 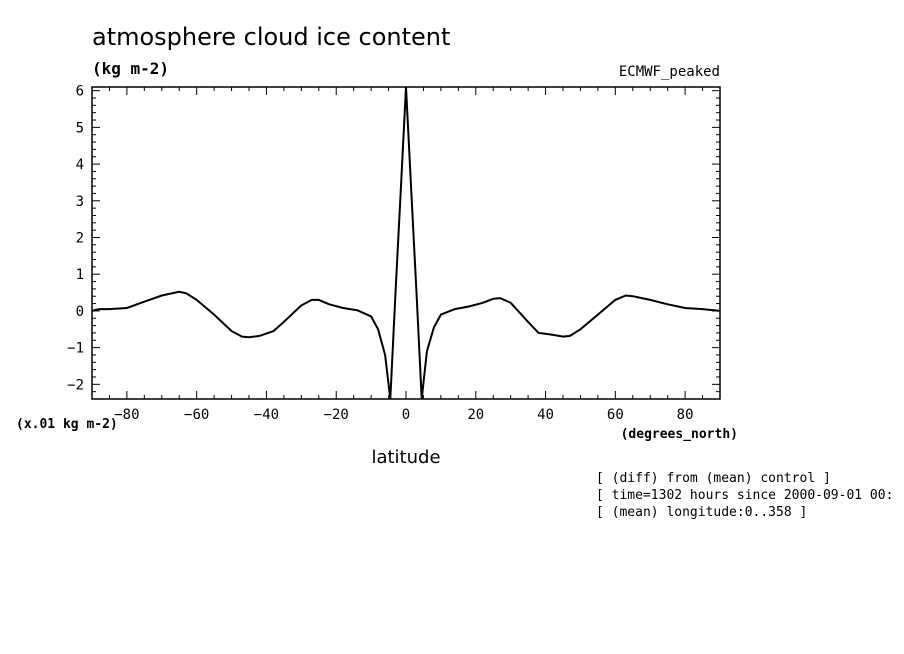 I want to click on y-tick-label: 3, so click(x=80, y=202).